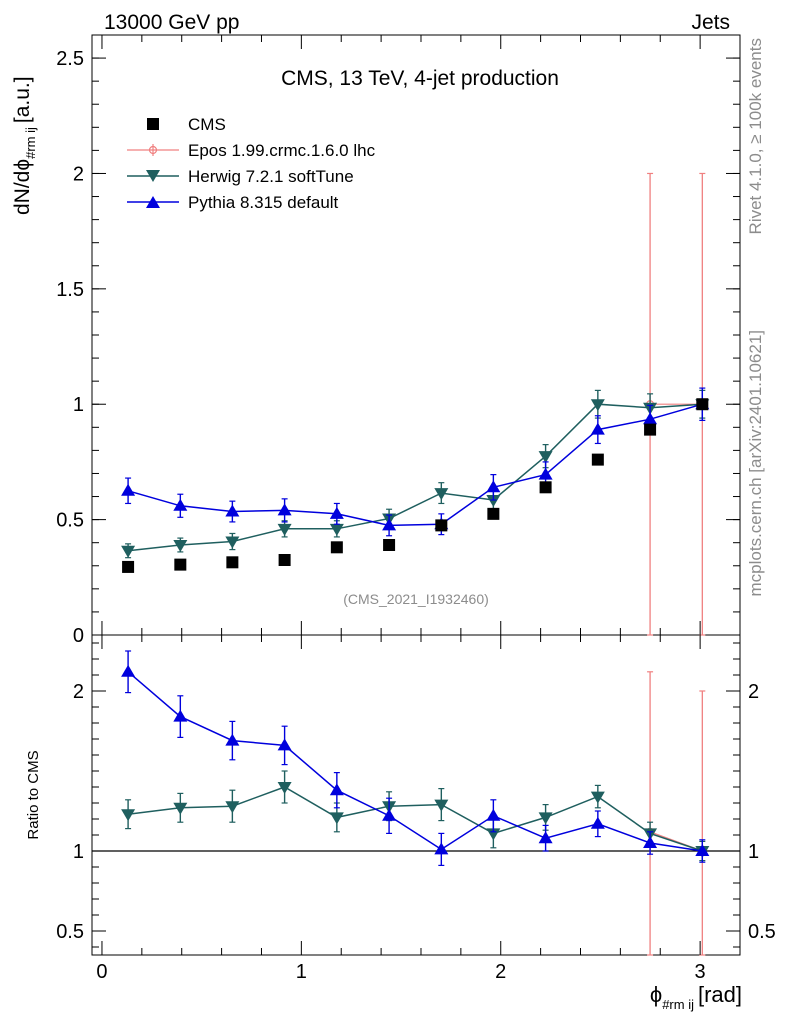 This screenshot has width=786, height=1024. Describe the element at coordinates (678, 1004) in the screenshot. I see `xlabel-sub: #rm ij` at that location.